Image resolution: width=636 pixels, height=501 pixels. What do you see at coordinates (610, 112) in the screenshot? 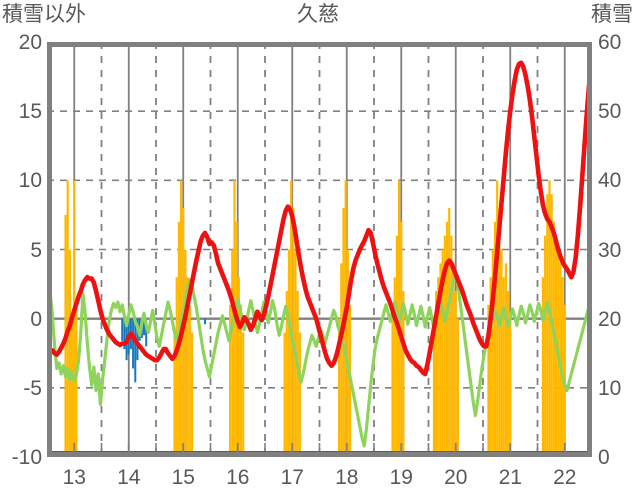
I see `y-right-tick-50: 50` at bounding box center [610, 112].